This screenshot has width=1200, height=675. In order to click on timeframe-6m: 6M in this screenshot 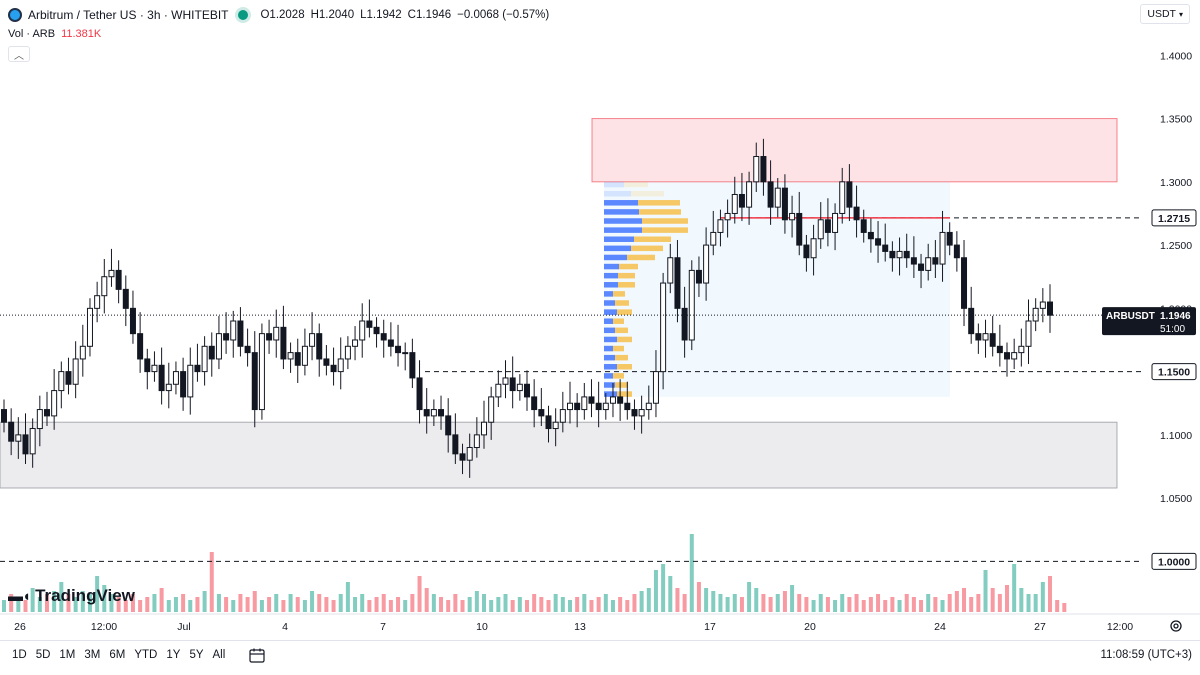, I will do `click(117, 655)`.